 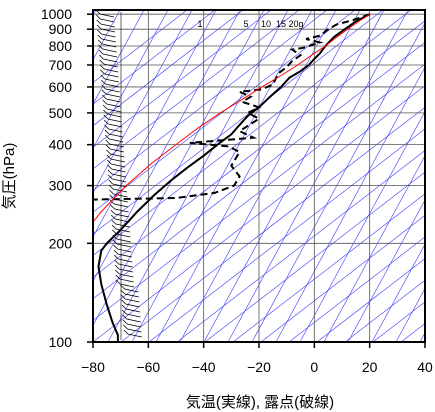 I want to click on mixing-ratio-label: 20g, so click(x=295, y=24).